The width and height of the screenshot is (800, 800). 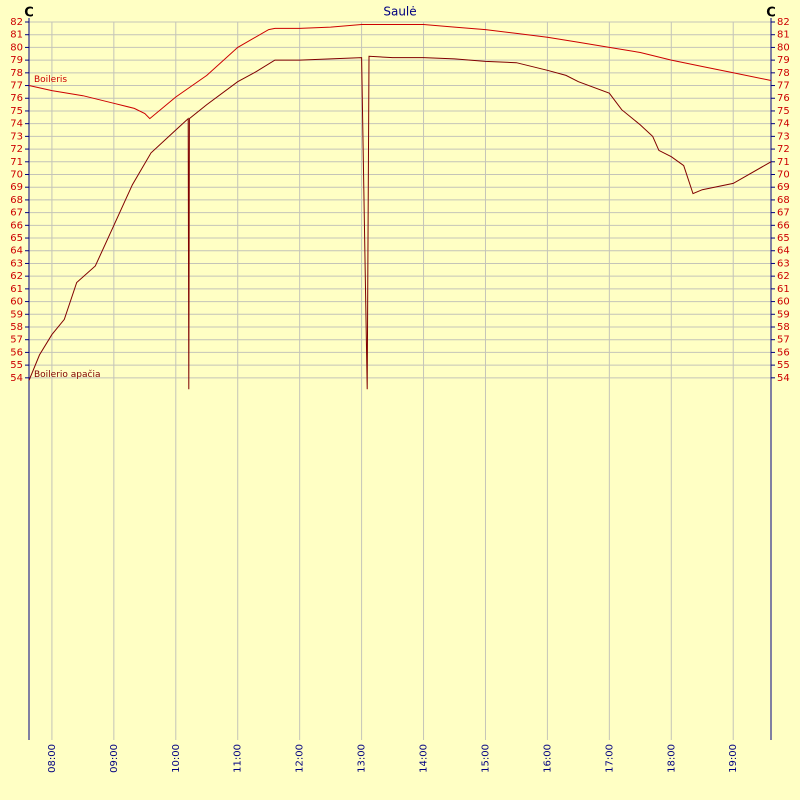 I want to click on series-line, so click(x=400, y=72).